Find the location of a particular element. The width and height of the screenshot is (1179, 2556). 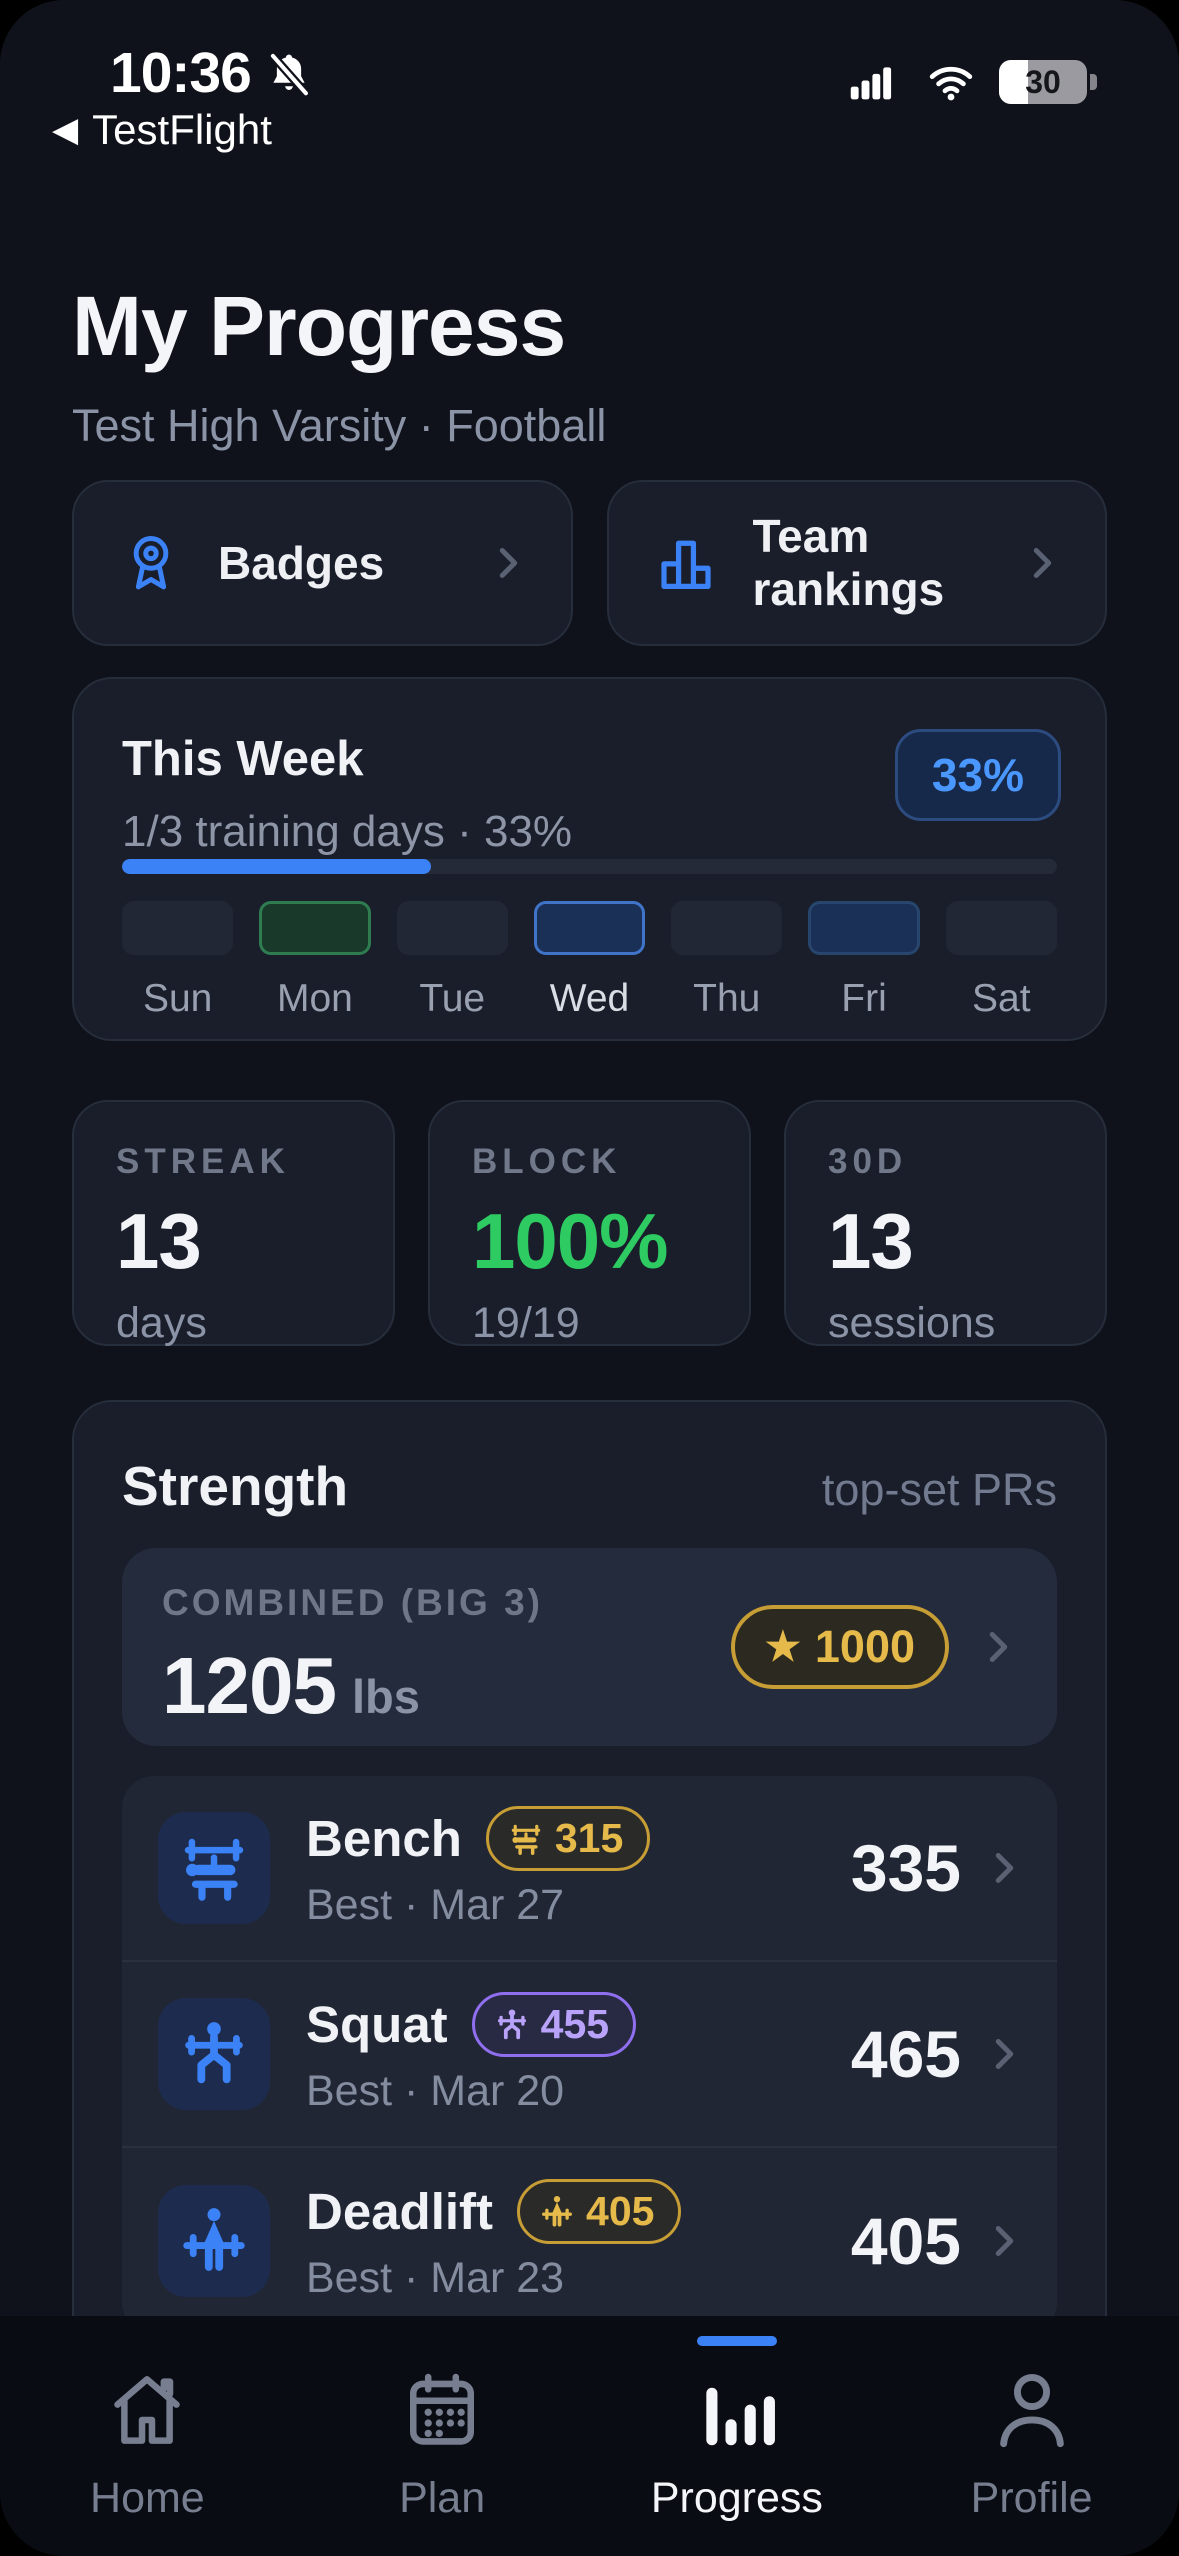

battery-body is located at coordinates (1043, 82).